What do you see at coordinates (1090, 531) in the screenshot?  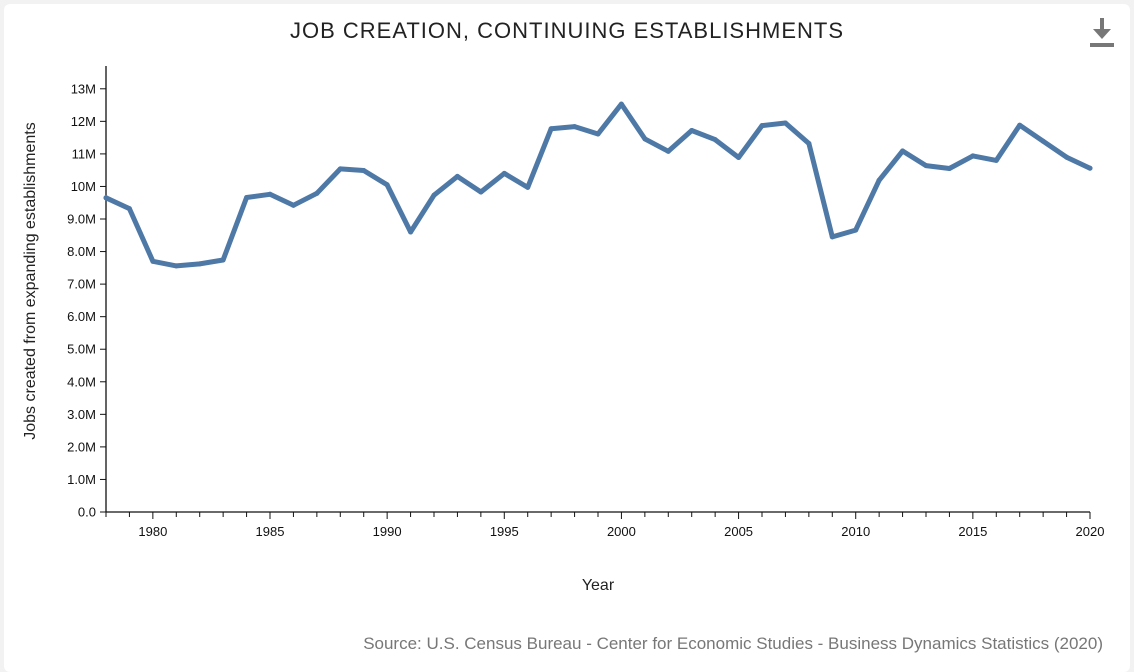 I see `x-tick-label: 2020` at bounding box center [1090, 531].